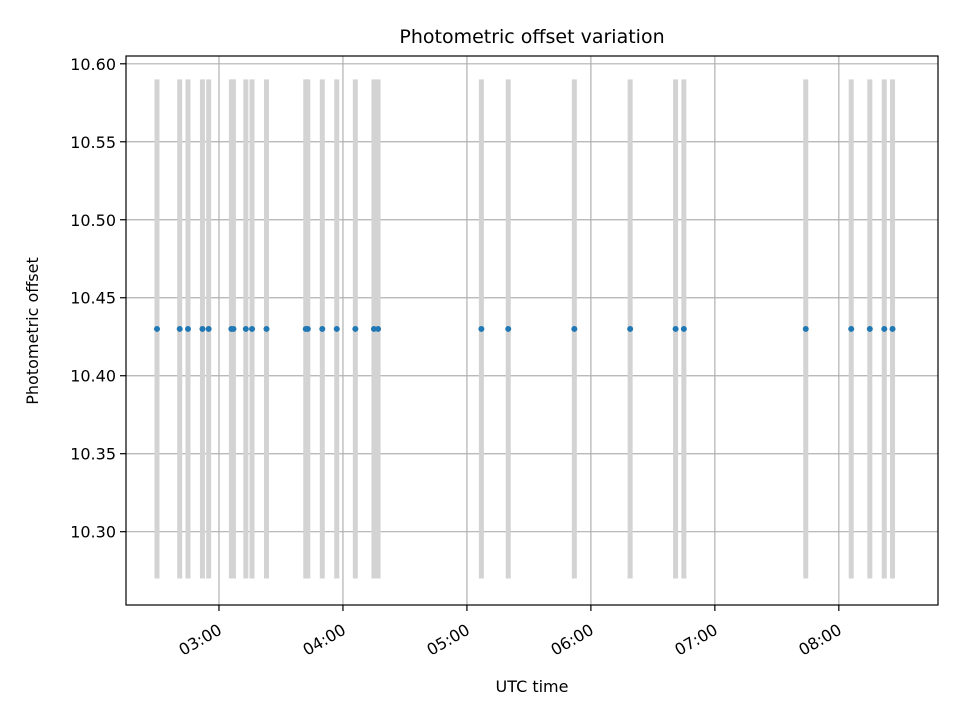  I want to click on y-axis: 10.30 10.35 10.40 10.45 10.50 10.55 10.60, so click(98, 298).